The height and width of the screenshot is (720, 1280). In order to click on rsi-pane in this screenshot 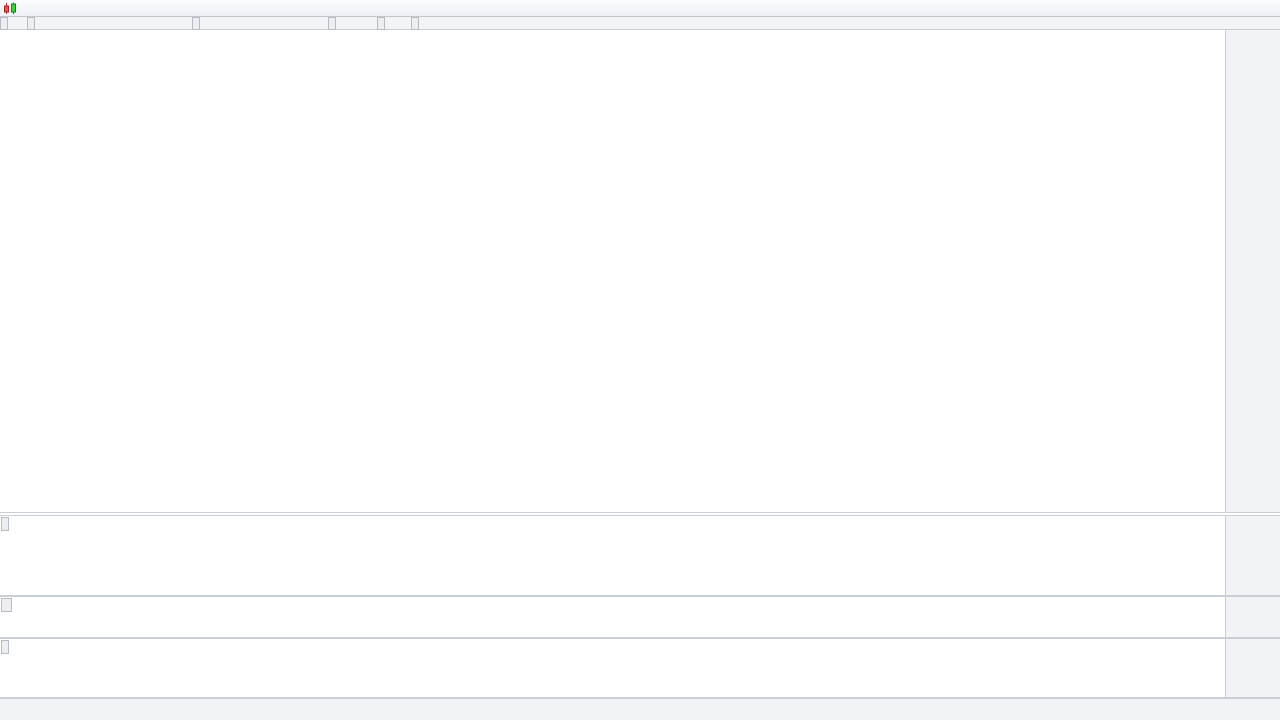, I will do `click(640, 555)`.